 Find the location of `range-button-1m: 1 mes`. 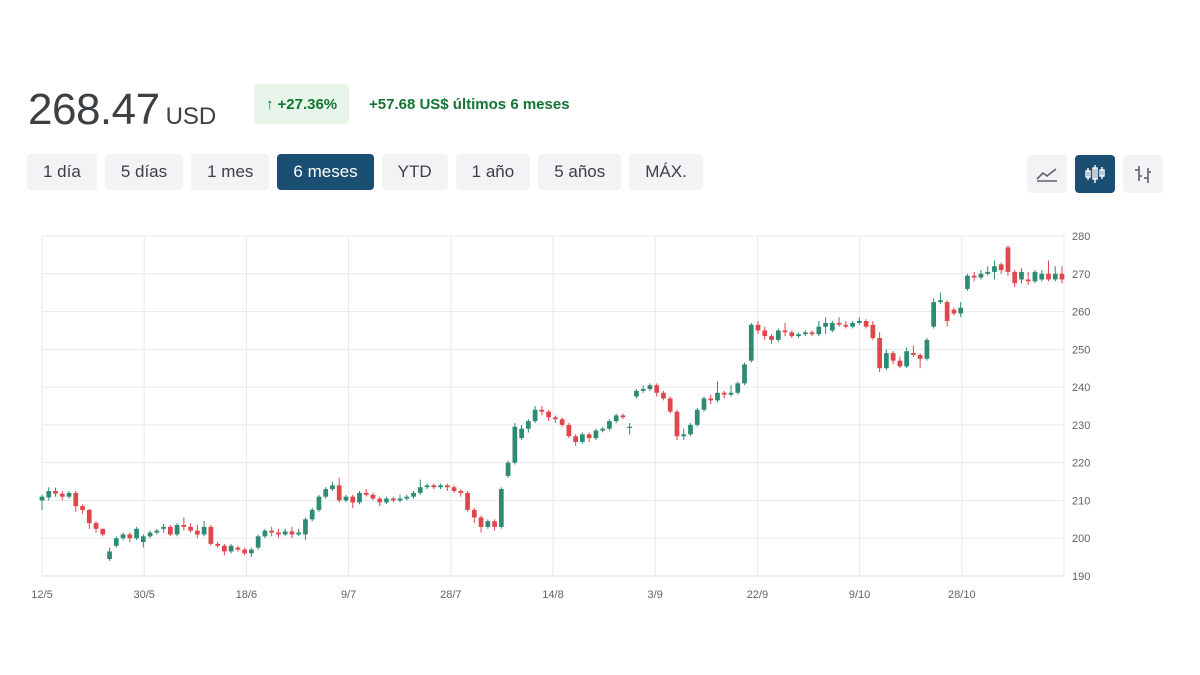

range-button-1m: 1 mes is located at coordinates (230, 172).